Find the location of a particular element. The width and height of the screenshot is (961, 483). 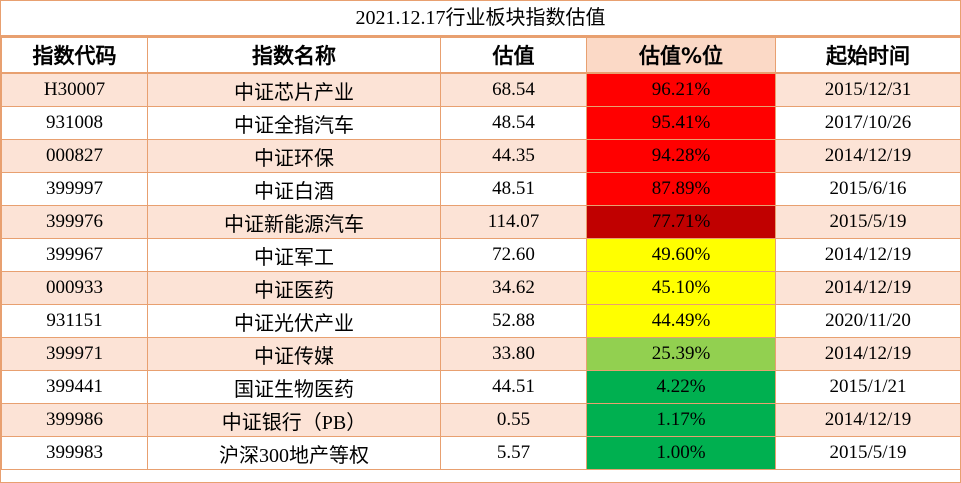

cell-code: 399967 is located at coordinates (74, 255).